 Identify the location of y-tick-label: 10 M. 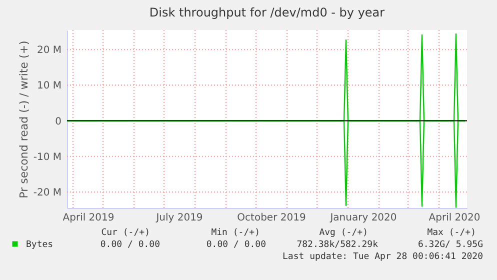
(49, 86).